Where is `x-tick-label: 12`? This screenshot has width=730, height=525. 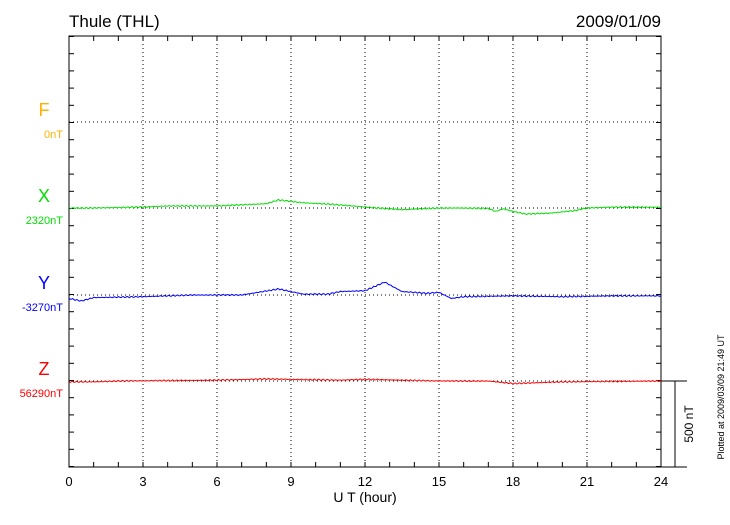
x-tick-label: 12 is located at coordinates (365, 481).